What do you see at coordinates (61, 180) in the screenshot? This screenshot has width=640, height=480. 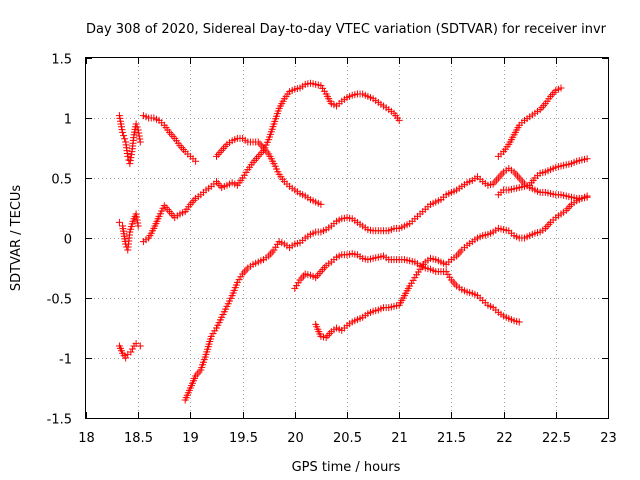 I see `y-tick-label: 0.5` at bounding box center [61, 180].